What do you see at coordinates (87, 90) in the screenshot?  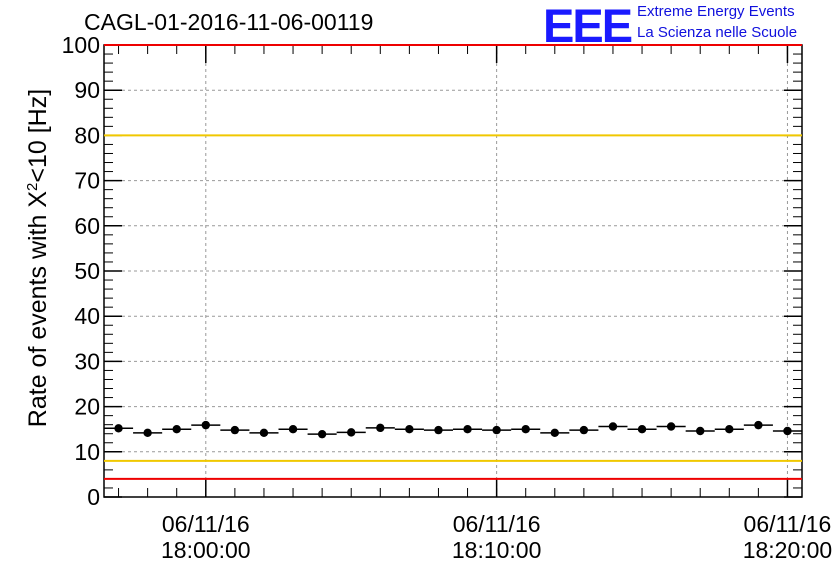 I see `y-tick-label: 90` at bounding box center [87, 90].